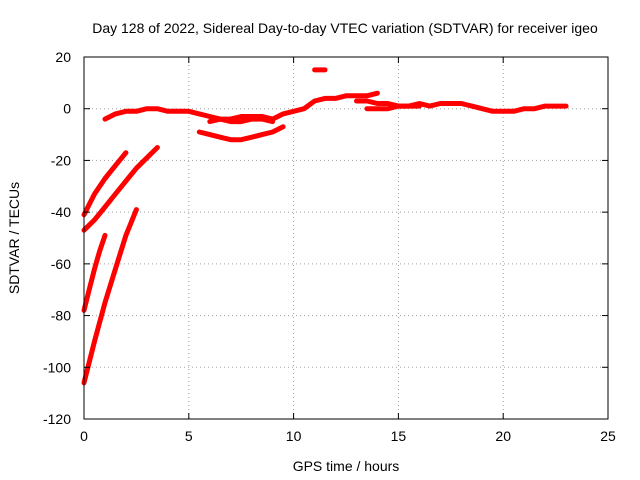 The image size is (640, 480). I want to click on y-tick-label: -120, so click(57, 419).